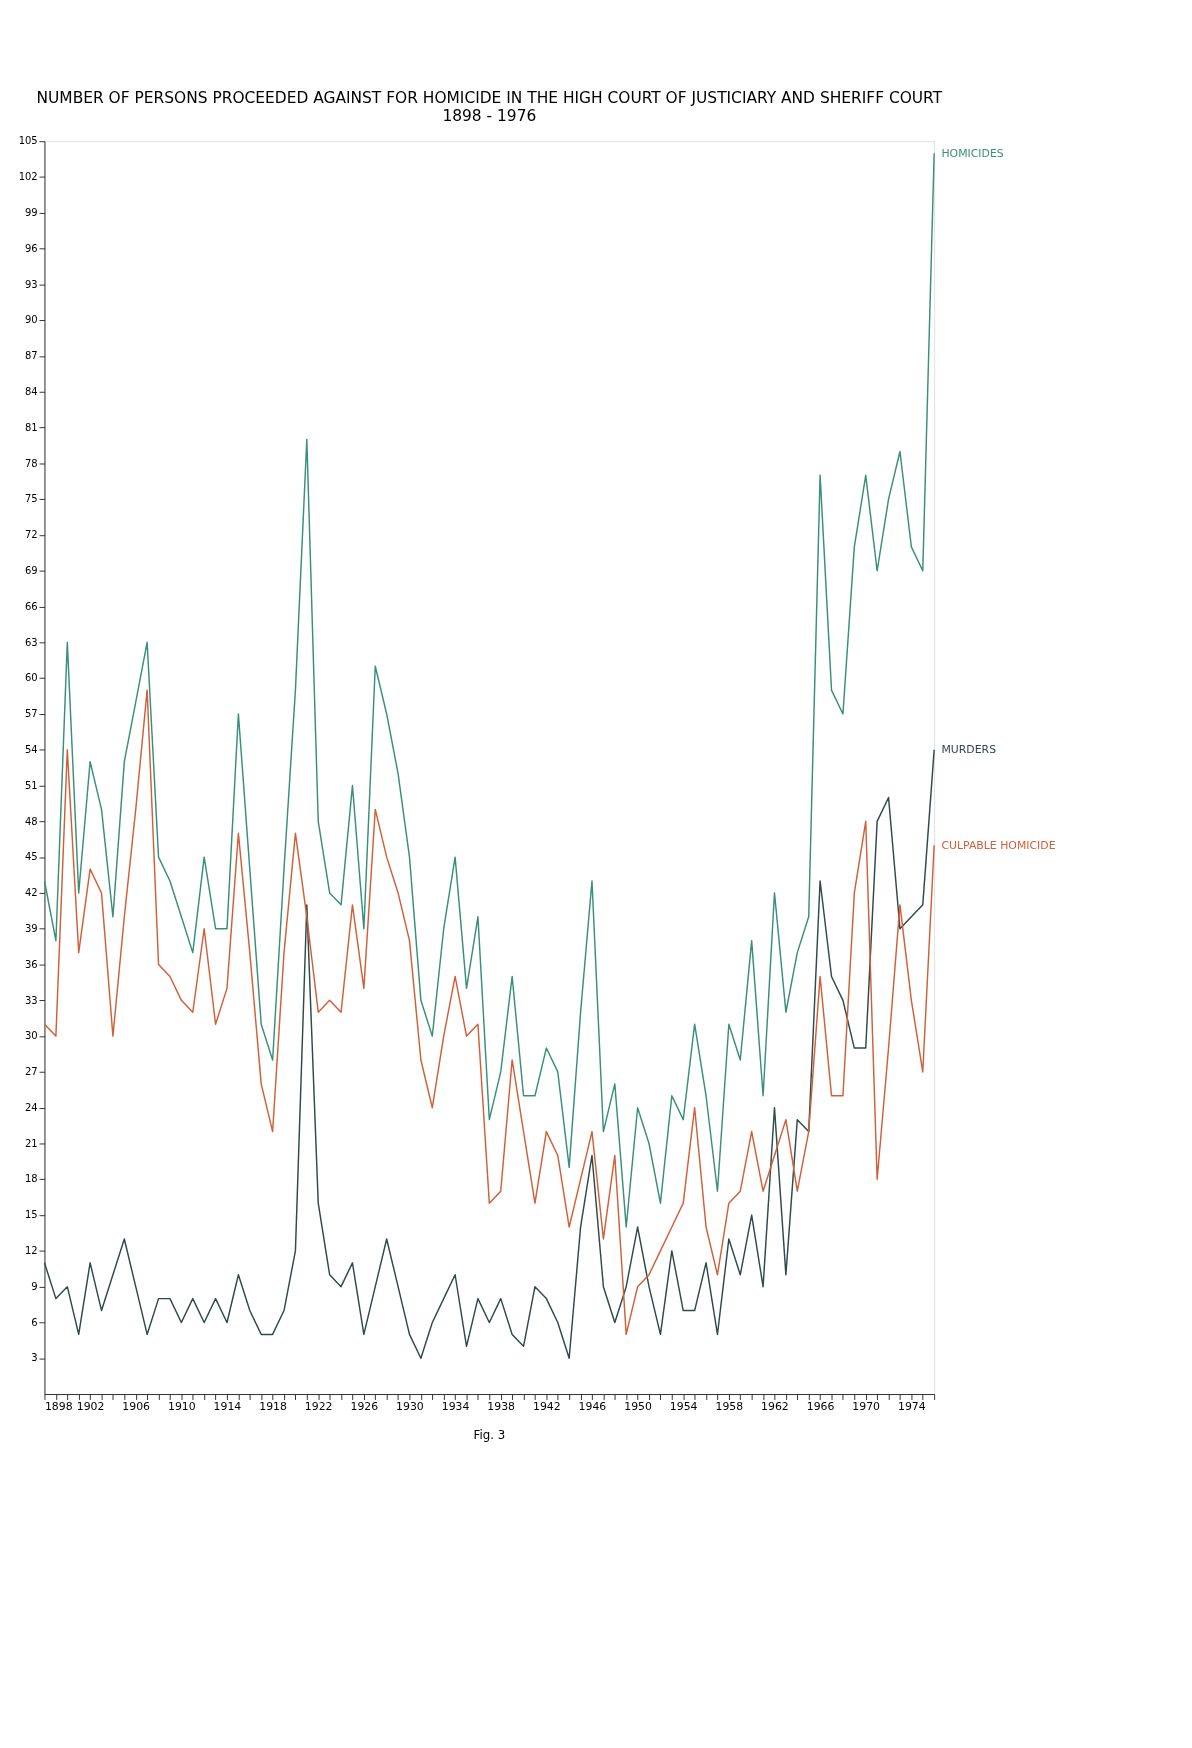  Describe the element at coordinates (31, 642) in the screenshot. I see `y-tick-label: 63` at that location.